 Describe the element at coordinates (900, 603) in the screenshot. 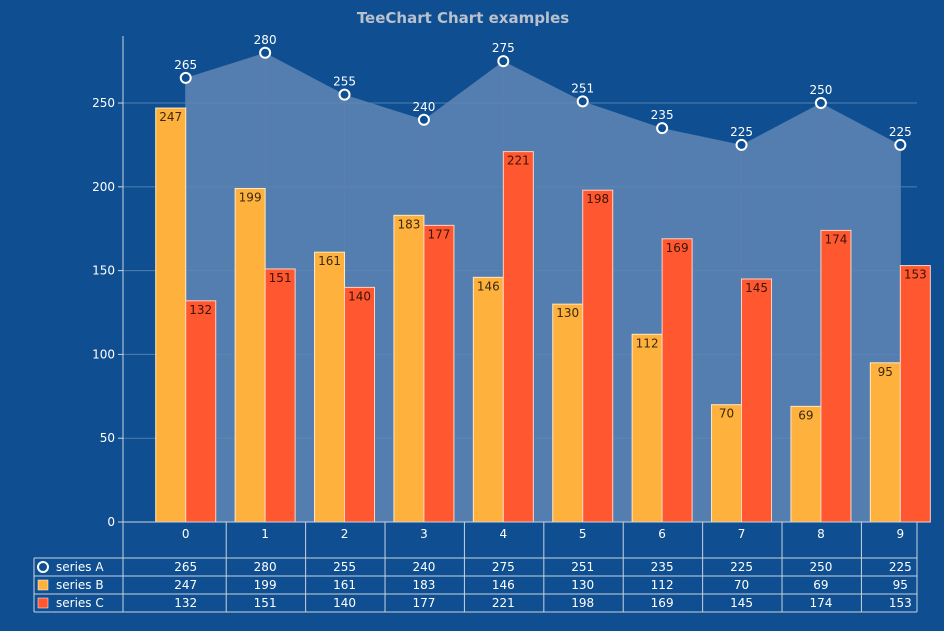

I see `table-cell: 153` at that location.